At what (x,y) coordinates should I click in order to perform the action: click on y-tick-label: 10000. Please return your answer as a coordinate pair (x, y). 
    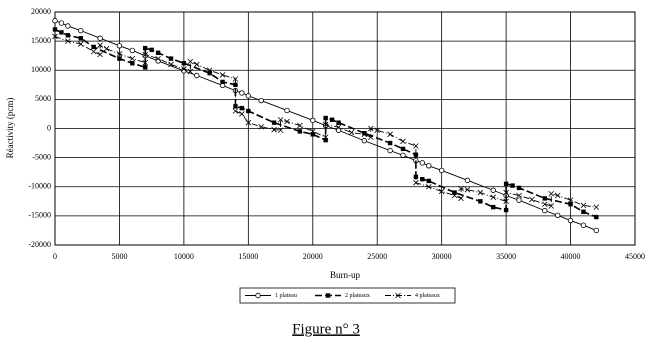
    Looking at the image, I should click on (41, 69).